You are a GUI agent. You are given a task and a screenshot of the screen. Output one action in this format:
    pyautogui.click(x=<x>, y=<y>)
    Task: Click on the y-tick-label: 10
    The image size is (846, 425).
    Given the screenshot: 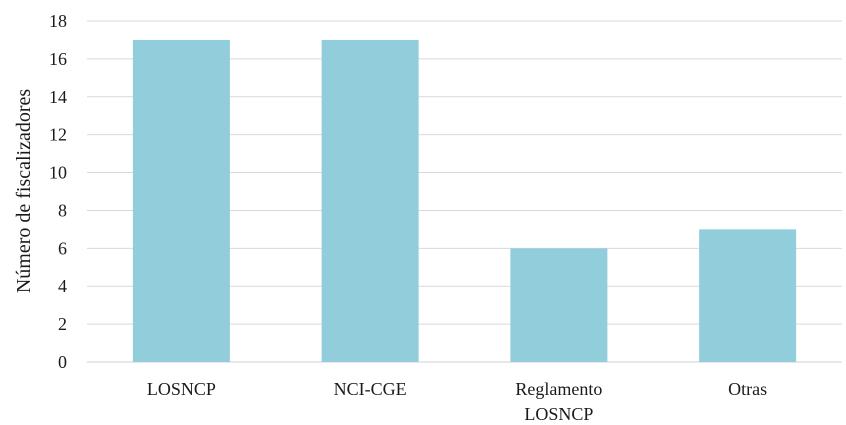 What is the action you would take?
    pyautogui.click(x=58, y=173)
    